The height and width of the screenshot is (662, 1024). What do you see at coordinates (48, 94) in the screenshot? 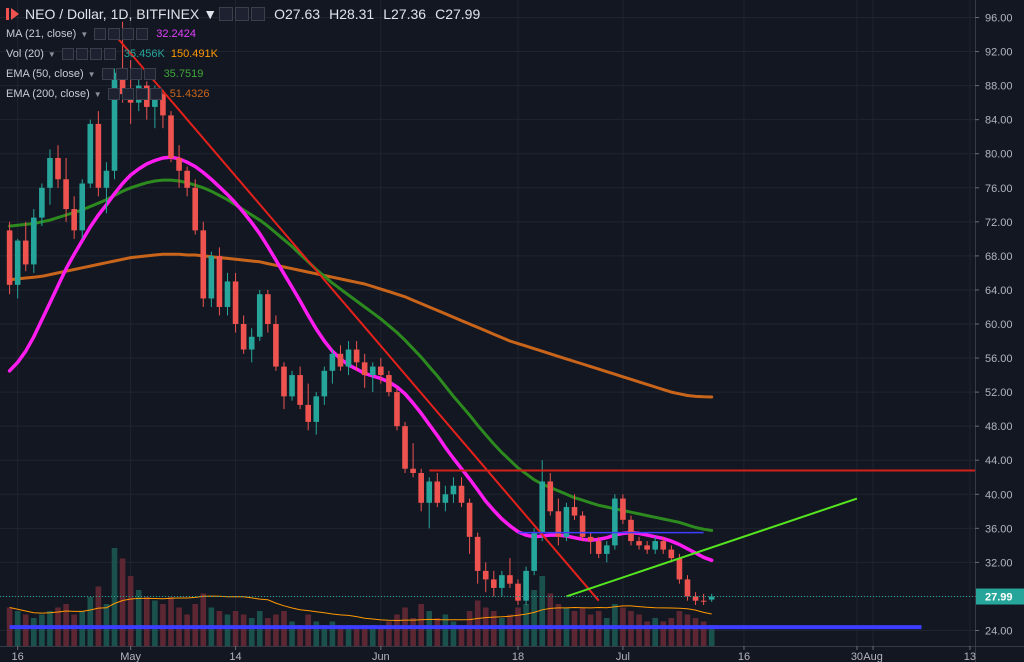
I see `indicator-label: EMA (200, close)` at bounding box center [48, 94].